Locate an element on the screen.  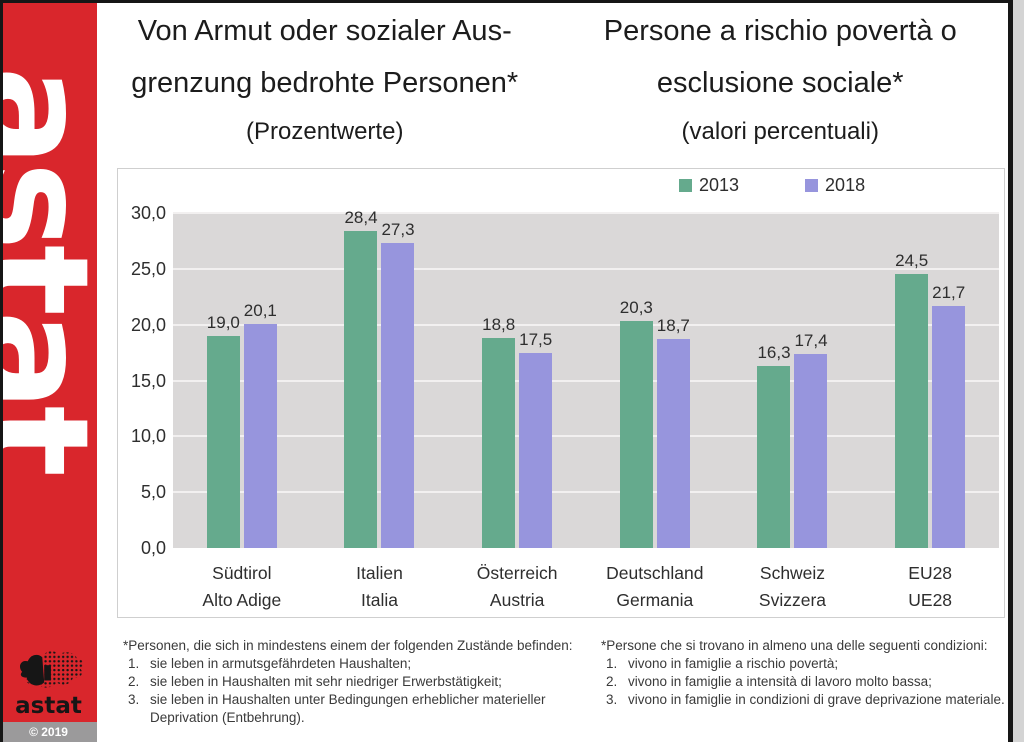
bar-2018-eu28: 21,7 is located at coordinates (948, 415).